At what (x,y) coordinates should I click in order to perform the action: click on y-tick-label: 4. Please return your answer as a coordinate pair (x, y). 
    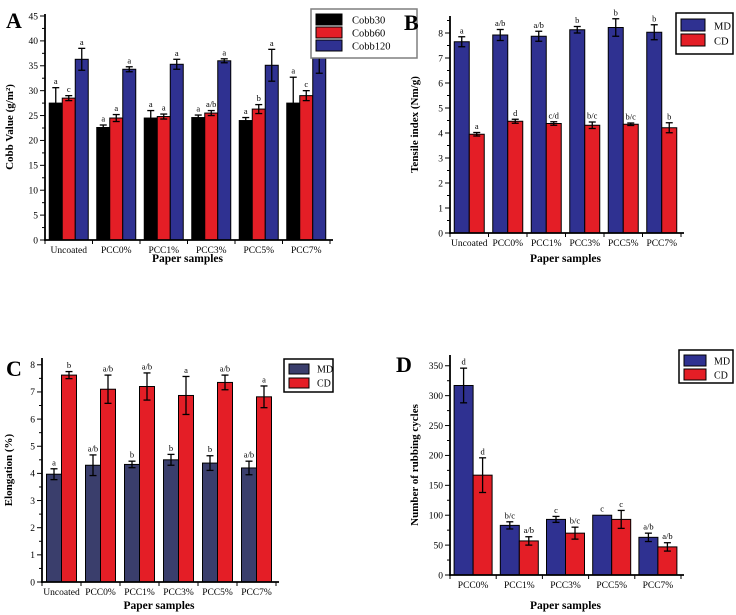
    Looking at the image, I should click on (440, 134).